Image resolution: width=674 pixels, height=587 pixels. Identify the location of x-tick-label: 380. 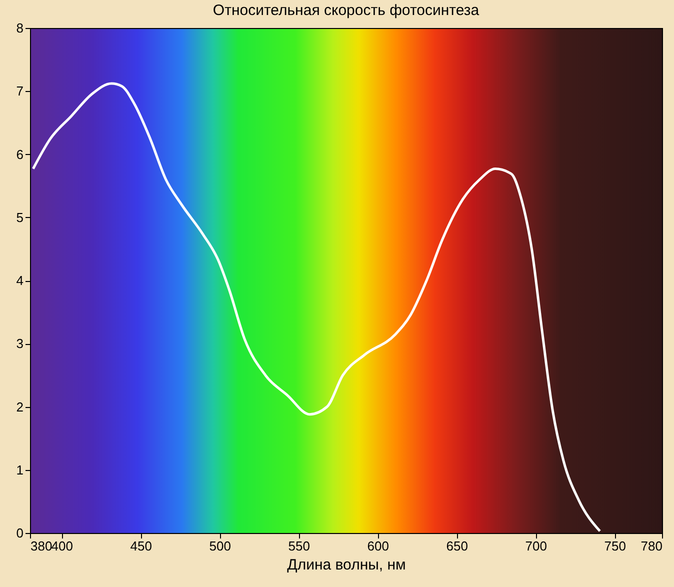
(41, 546).